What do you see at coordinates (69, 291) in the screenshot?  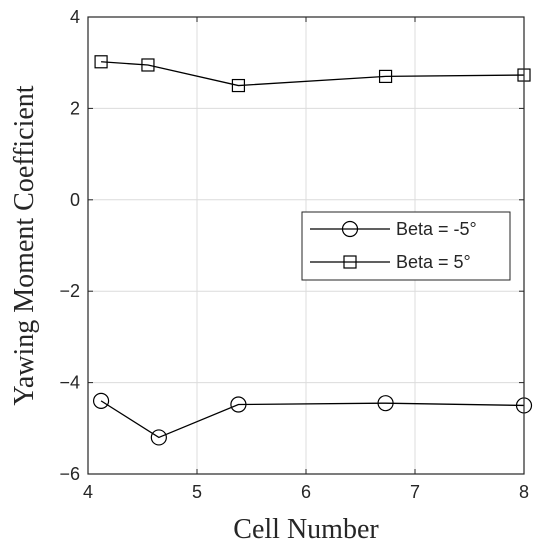 I see `y-tick-label: −2` at bounding box center [69, 291].